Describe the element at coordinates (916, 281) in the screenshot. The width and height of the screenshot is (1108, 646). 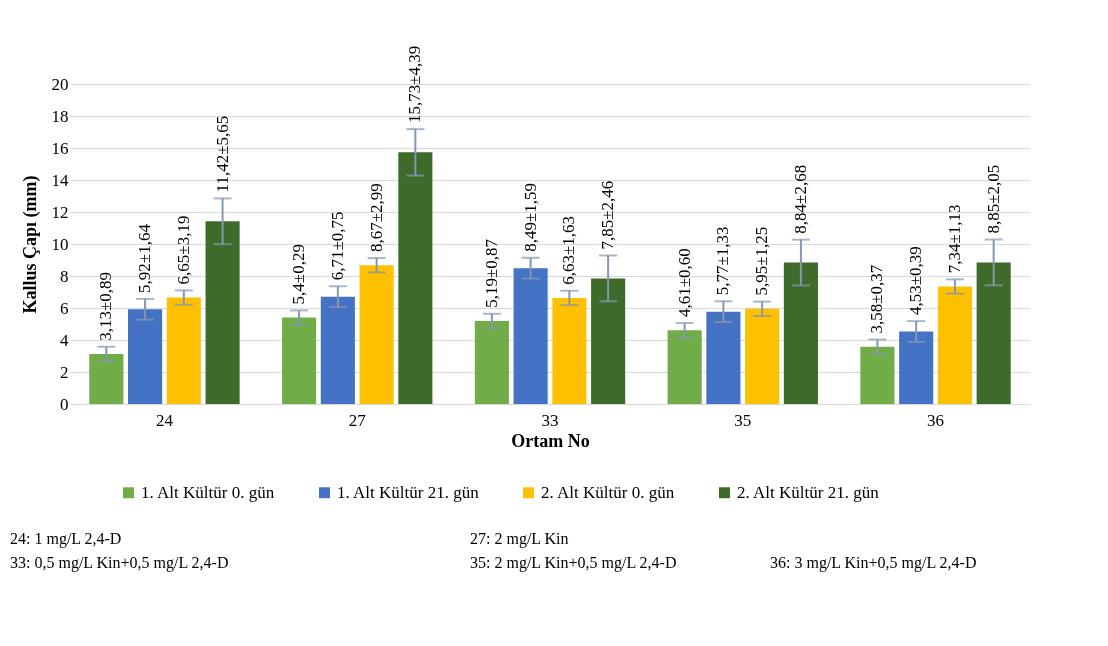
I see `data-label: 4,53±0,39` at that location.